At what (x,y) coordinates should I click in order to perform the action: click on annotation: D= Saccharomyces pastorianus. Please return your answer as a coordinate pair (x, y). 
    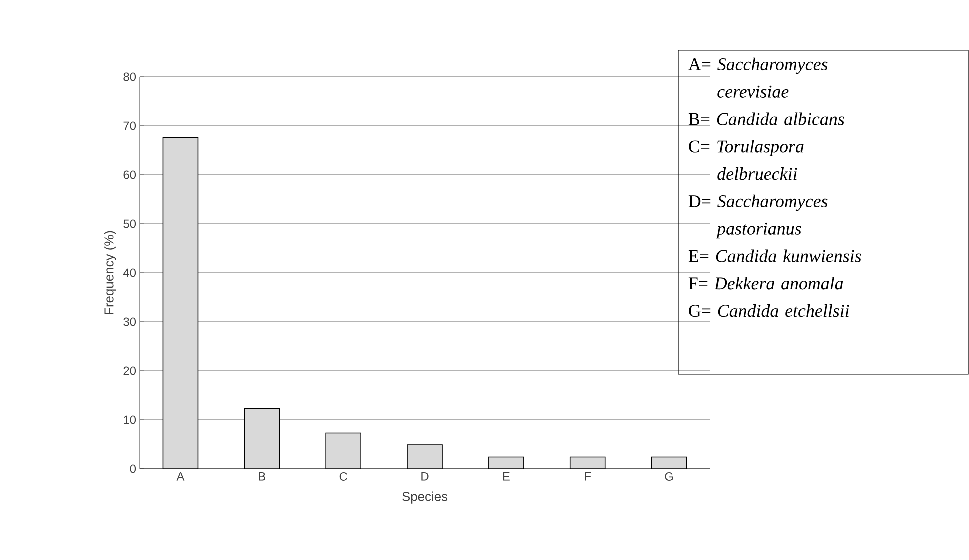
    Looking at the image, I should click on (758, 216).